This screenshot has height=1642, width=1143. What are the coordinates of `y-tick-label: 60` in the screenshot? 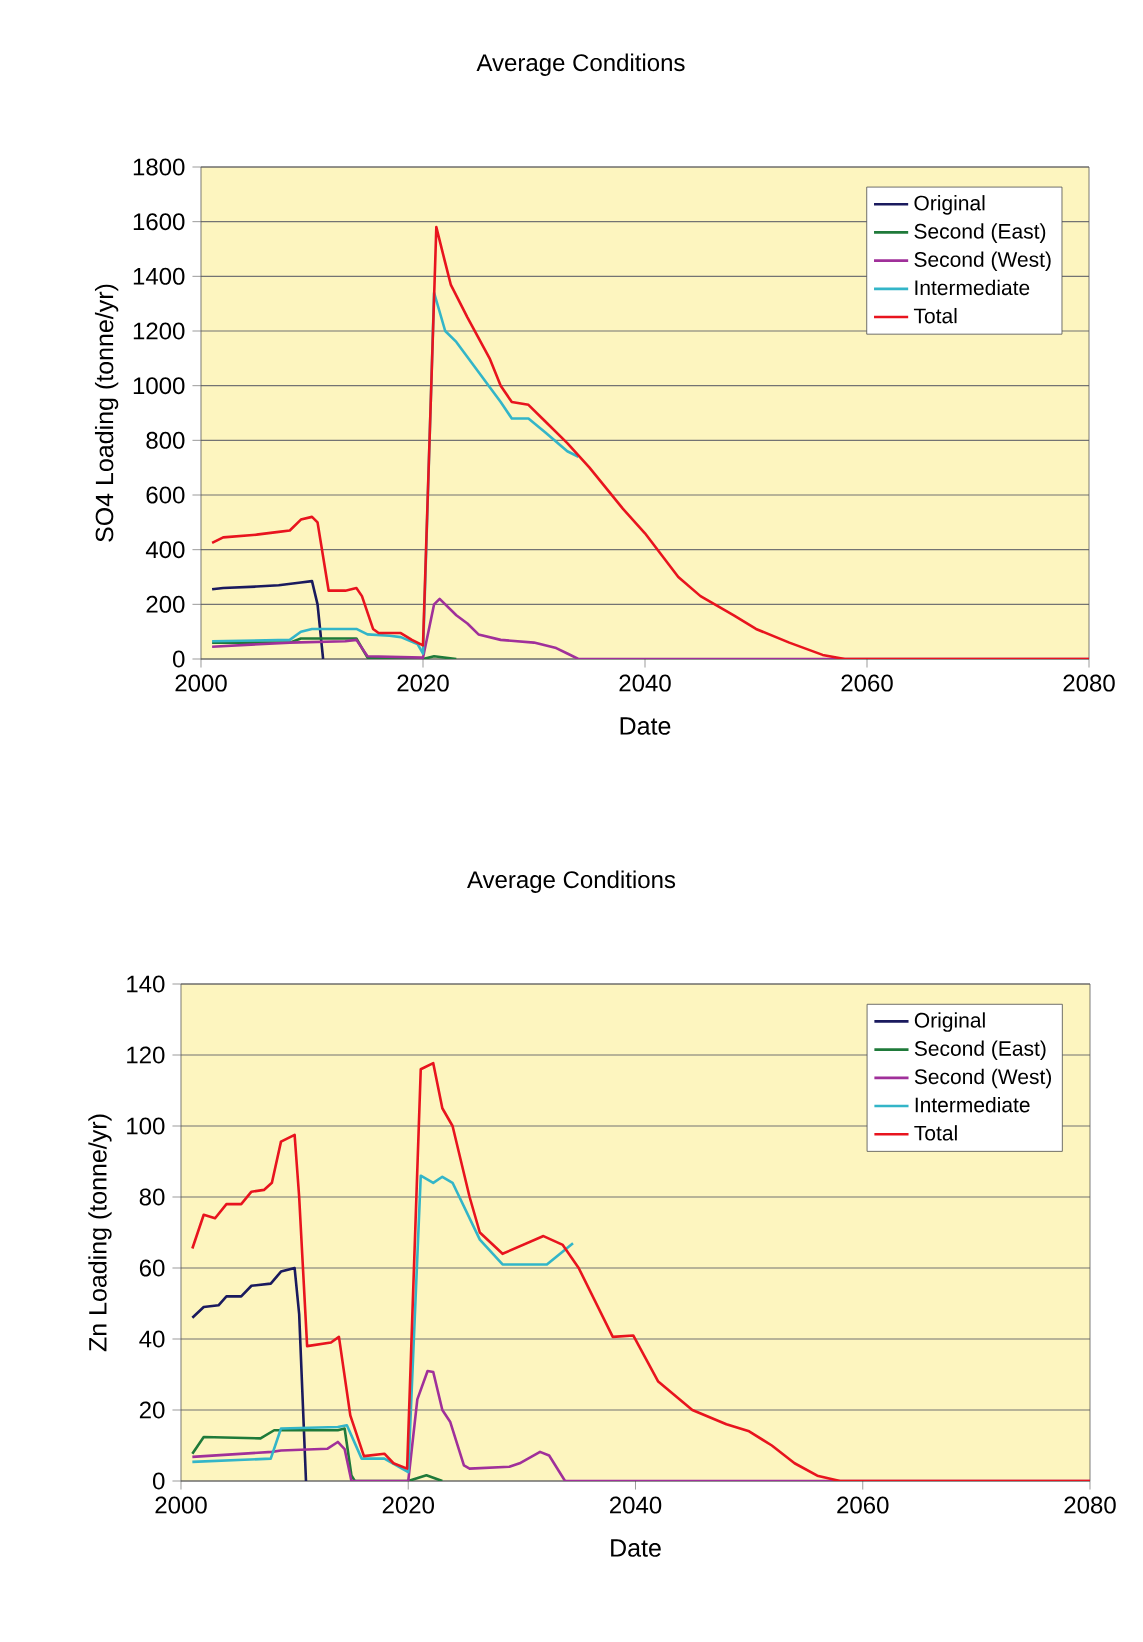 It's located at (152, 1268).